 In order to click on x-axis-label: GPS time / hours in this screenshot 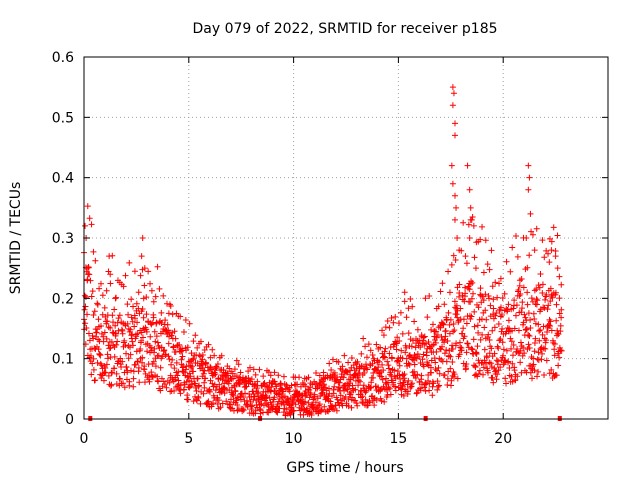, I will do `click(344, 468)`.